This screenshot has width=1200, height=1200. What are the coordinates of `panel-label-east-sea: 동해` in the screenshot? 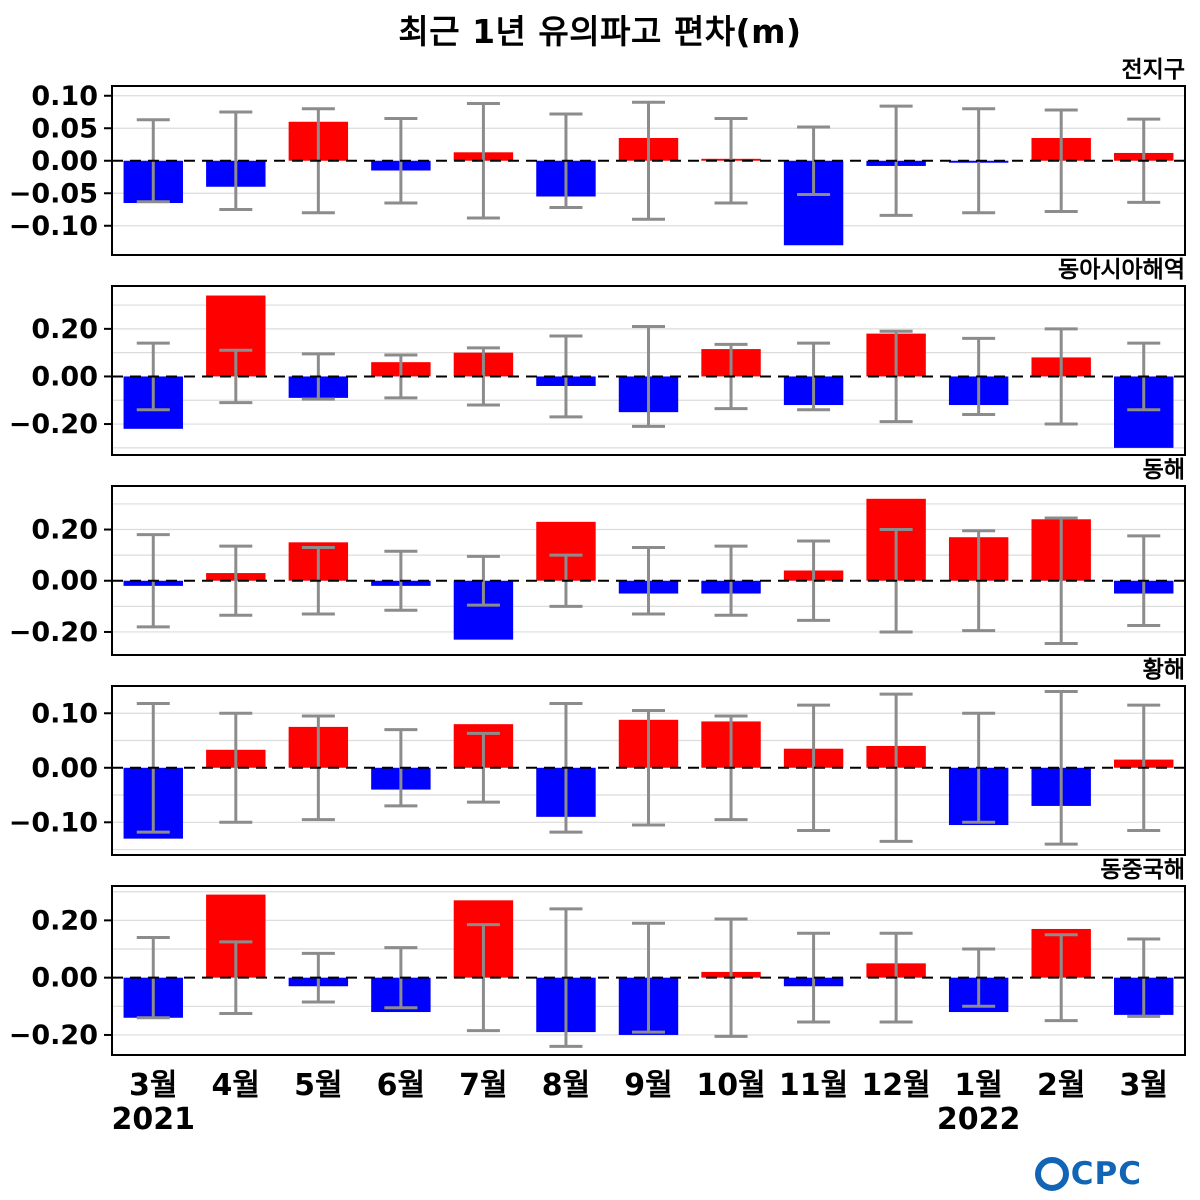 It's located at (1163, 470).